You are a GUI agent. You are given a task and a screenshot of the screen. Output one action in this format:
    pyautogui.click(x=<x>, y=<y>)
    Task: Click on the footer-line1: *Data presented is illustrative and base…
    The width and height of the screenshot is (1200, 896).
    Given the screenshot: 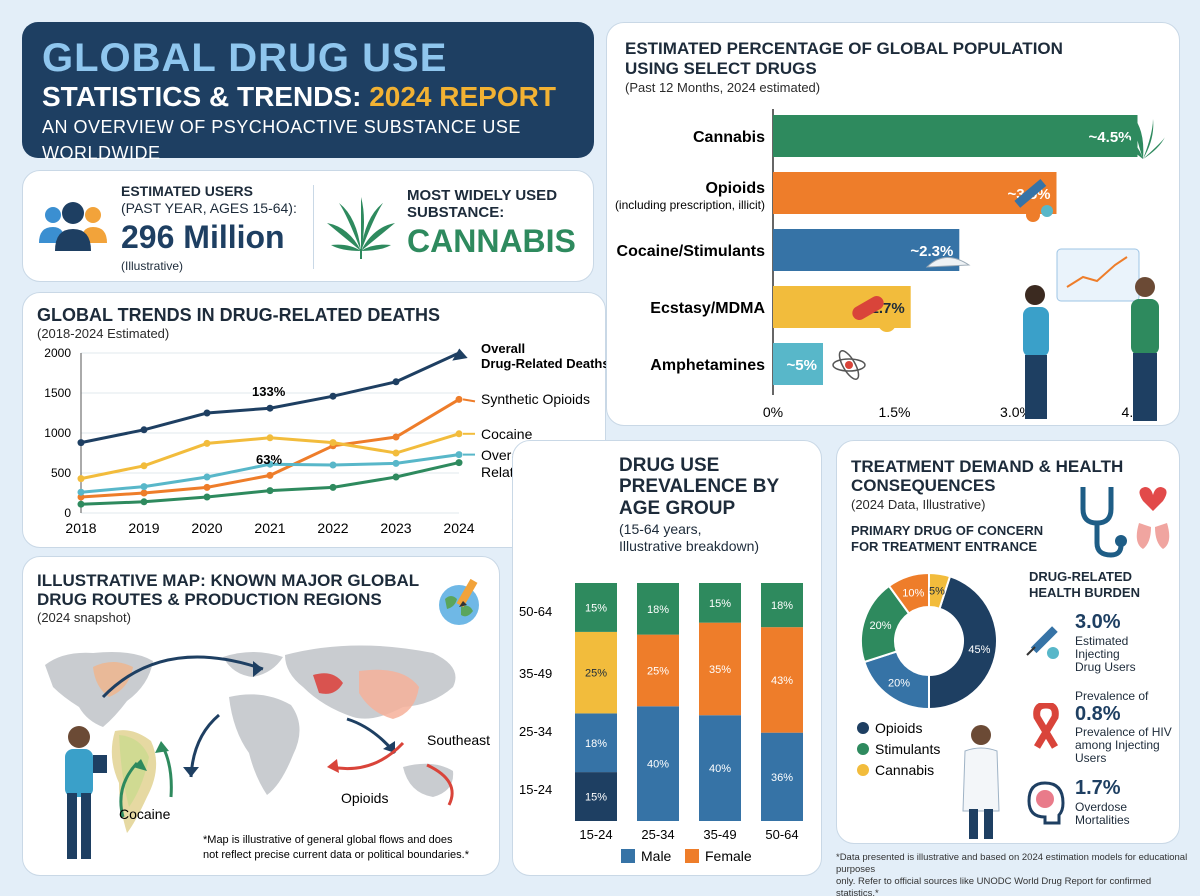 What is the action you would take?
    pyautogui.click(x=1012, y=863)
    